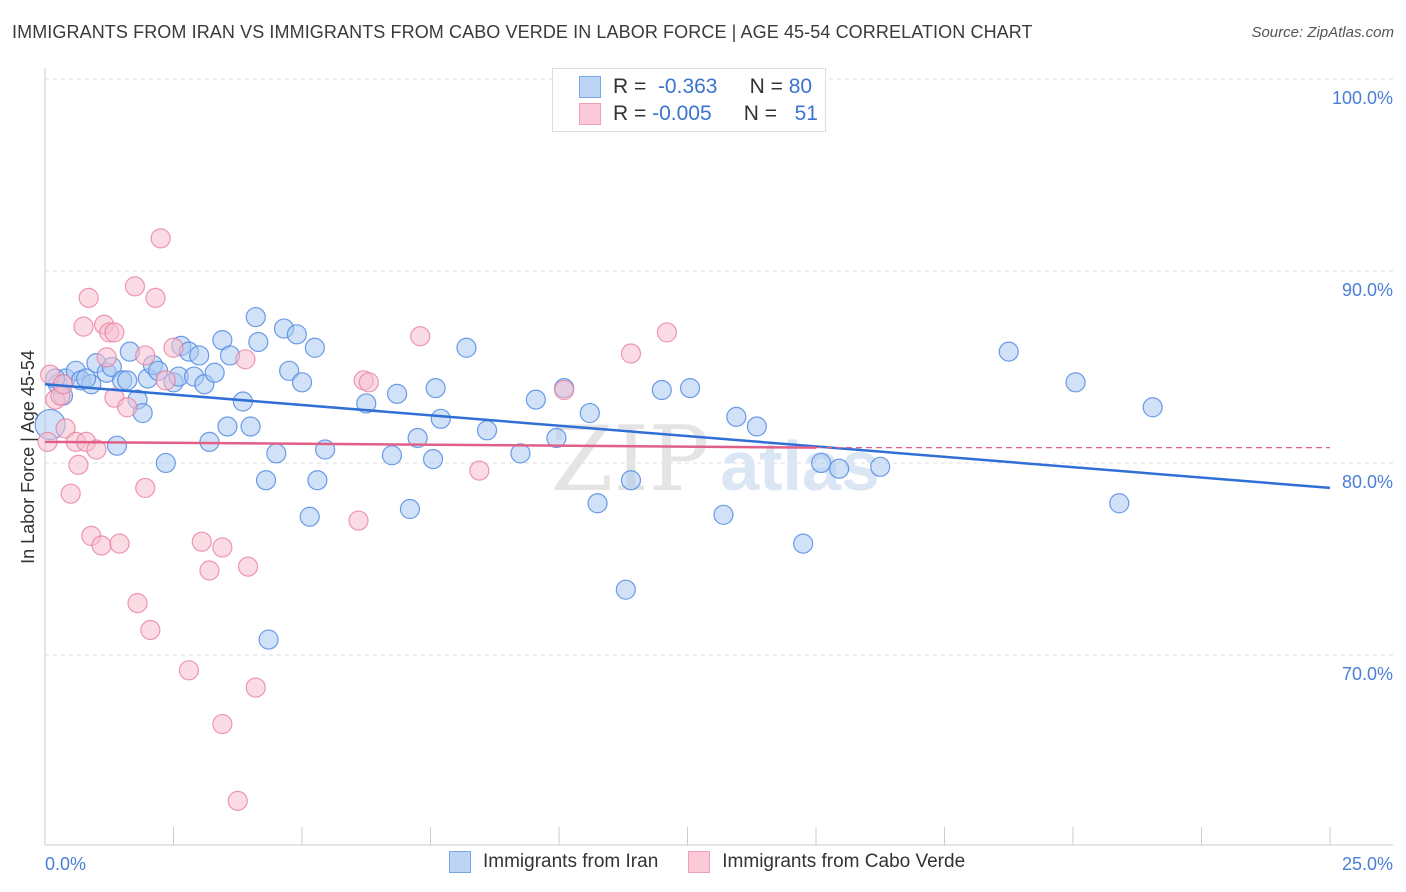 The image size is (1406, 892). Describe the element at coordinates (687, 86) in the screenshot. I see `r-value: -0.363` at that location.